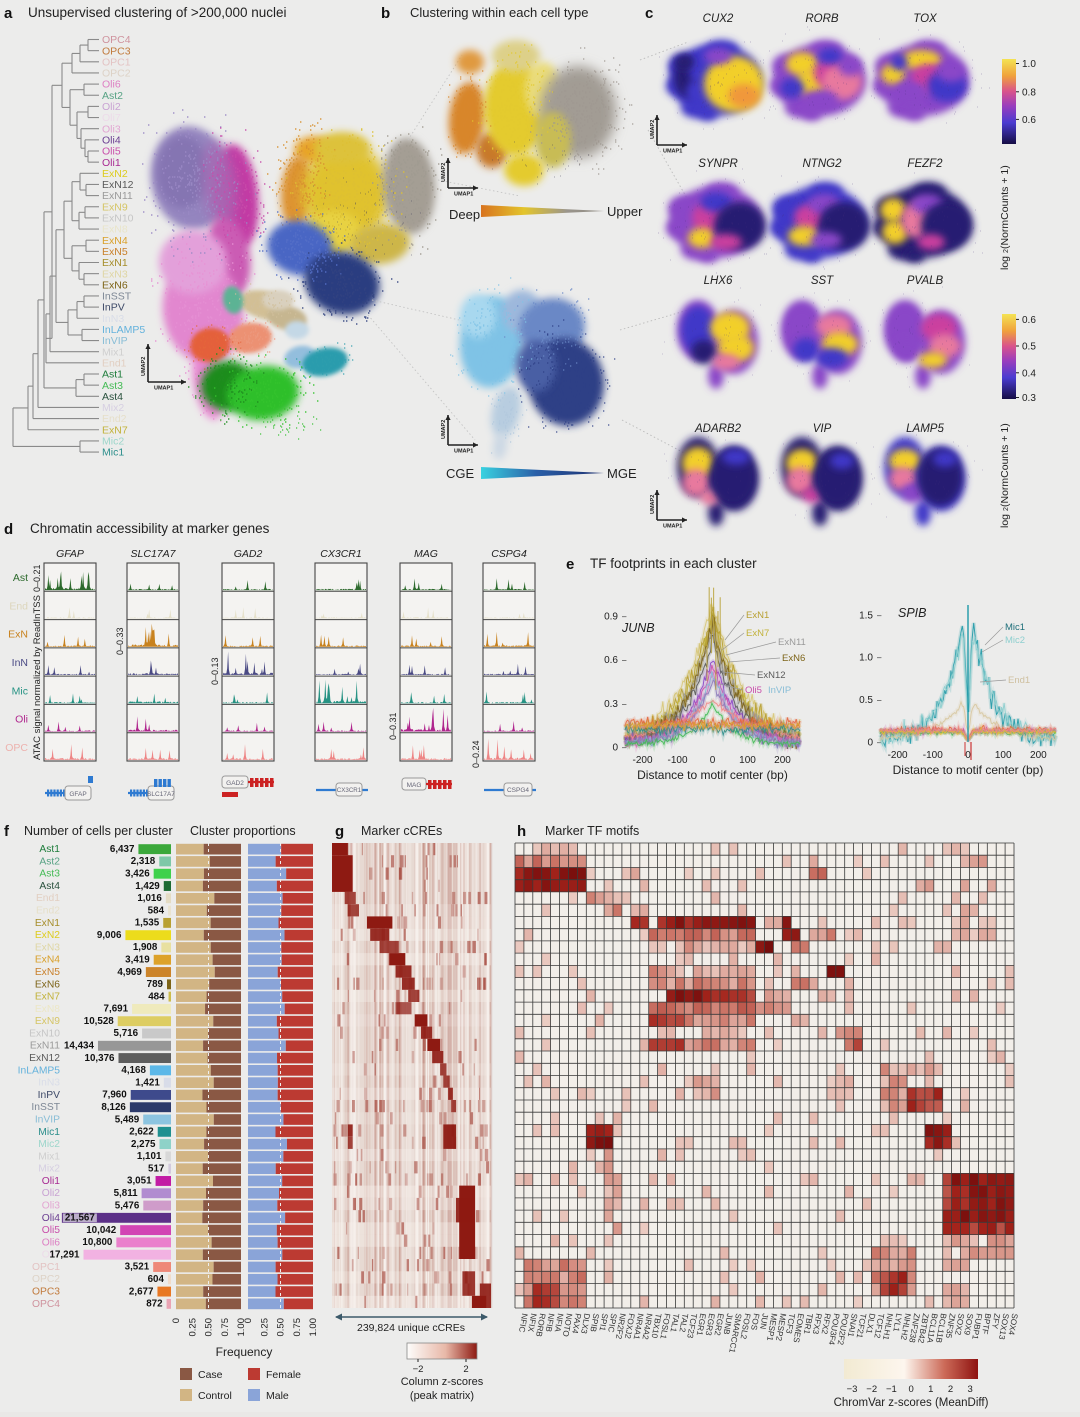 The image size is (1080, 1417). I want to click on svg-text: 0.75, so click(297, 1327).